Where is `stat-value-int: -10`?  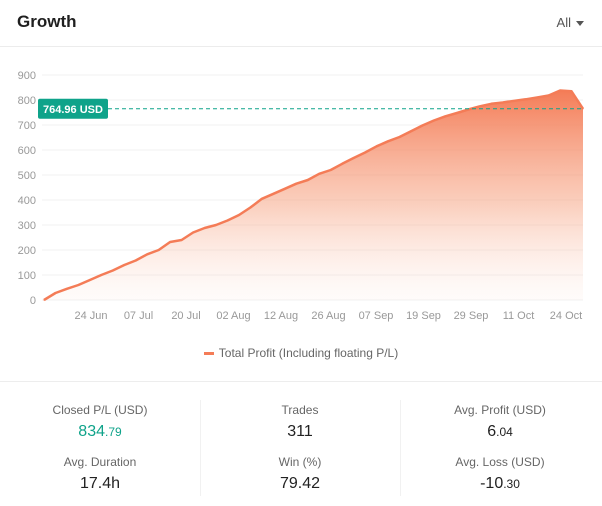 stat-value-int: -10 is located at coordinates (492, 483).